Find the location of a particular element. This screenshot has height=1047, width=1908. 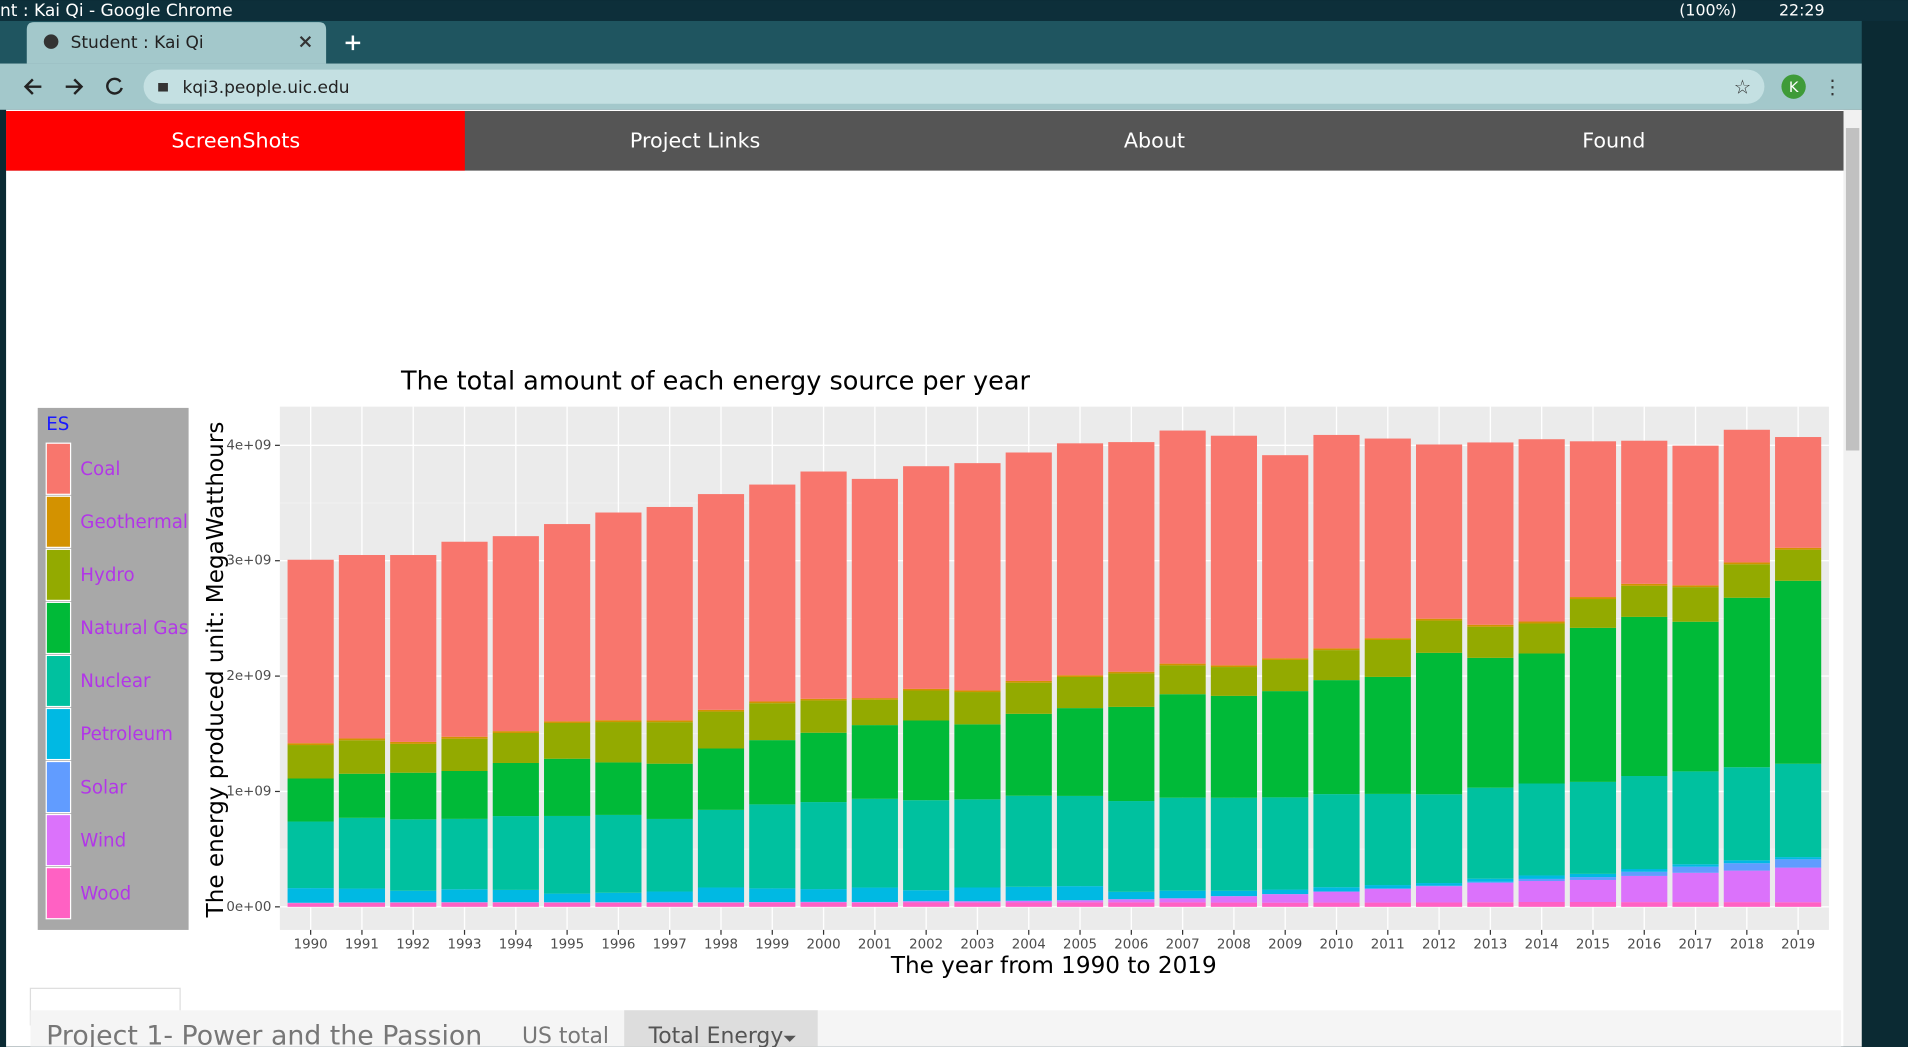

dropdown is located at coordinates (721, 1028).